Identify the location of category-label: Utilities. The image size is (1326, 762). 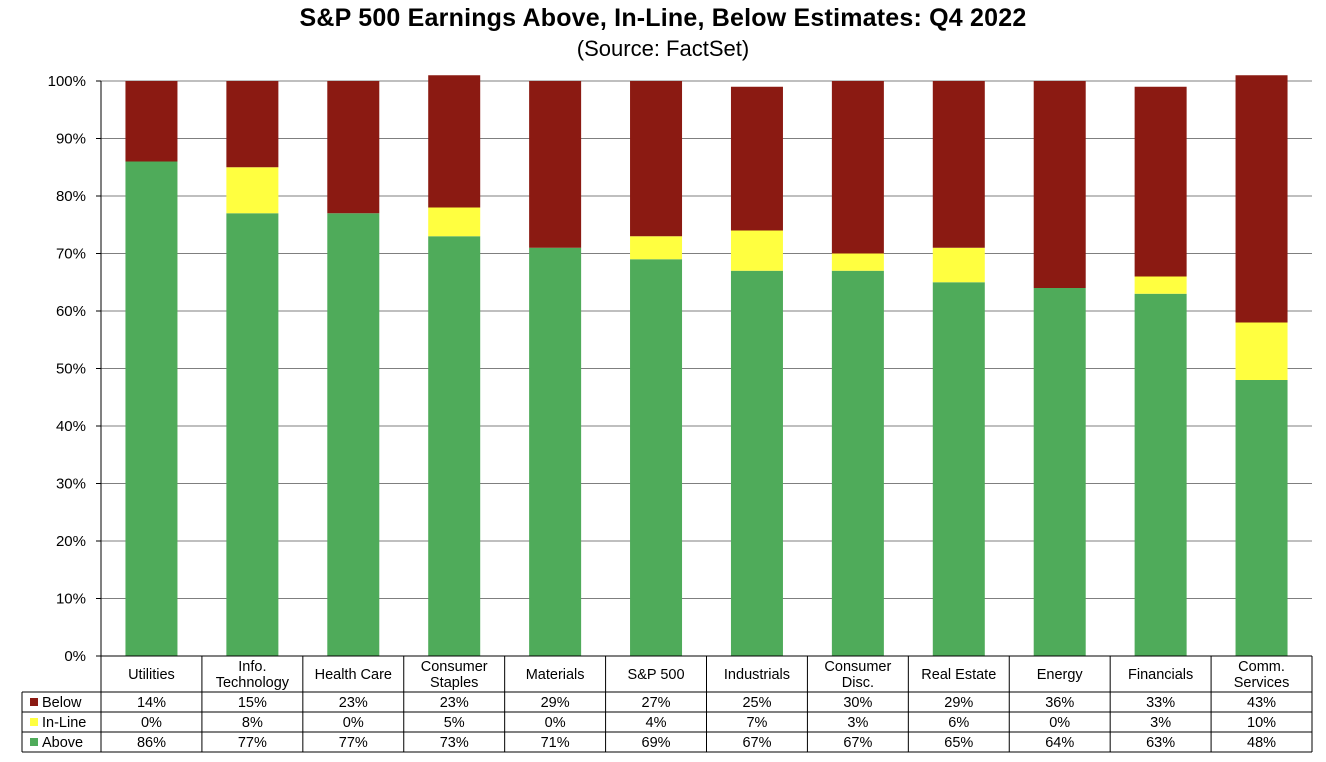
(151, 675).